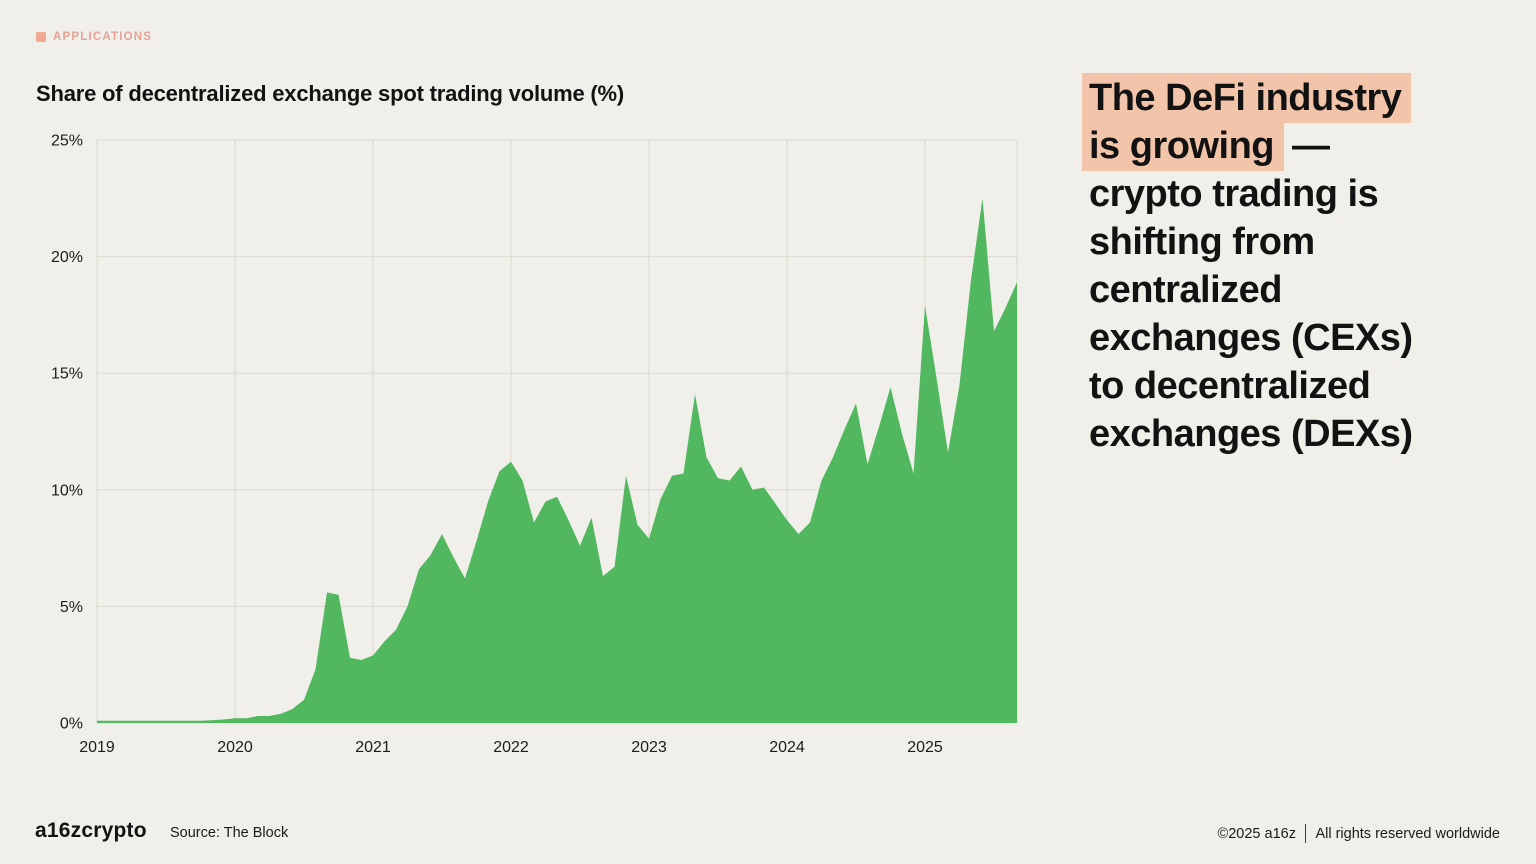 This screenshot has height=864, width=1536. Describe the element at coordinates (103, 37) in the screenshot. I see `tag-label: APPLICATIONS` at that location.